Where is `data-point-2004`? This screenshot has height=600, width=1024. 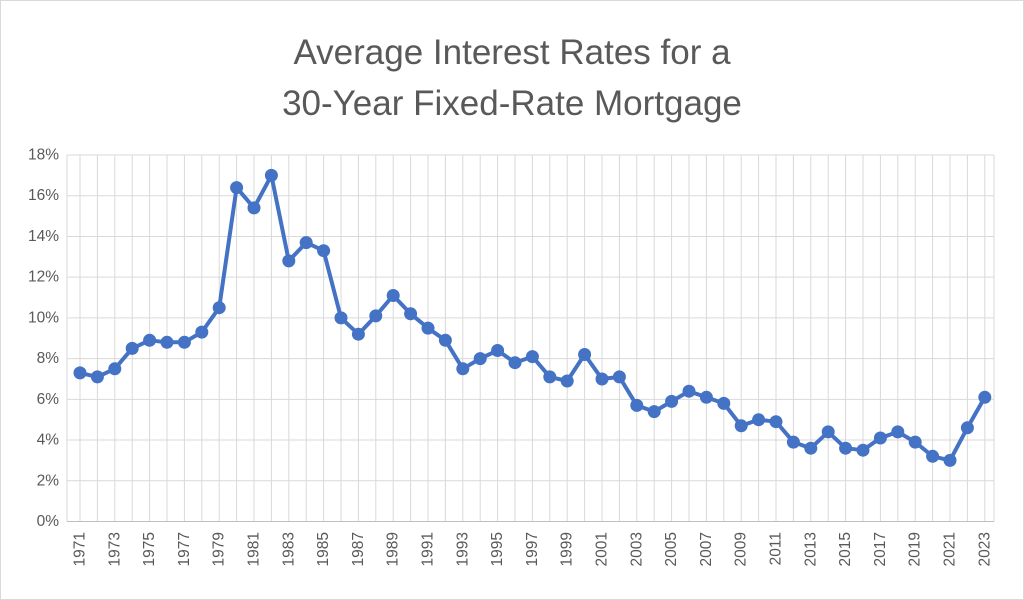 data-point-2004 is located at coordinates (654, 412).